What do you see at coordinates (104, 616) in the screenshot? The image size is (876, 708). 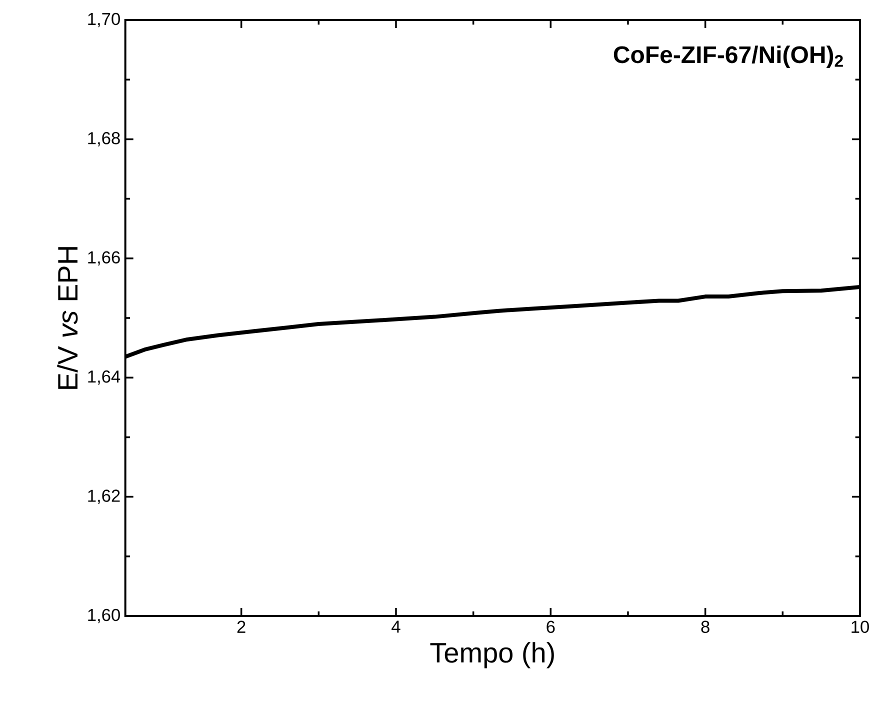 I see `y-tick-label: 1,60` at bounding box center [104, 616].